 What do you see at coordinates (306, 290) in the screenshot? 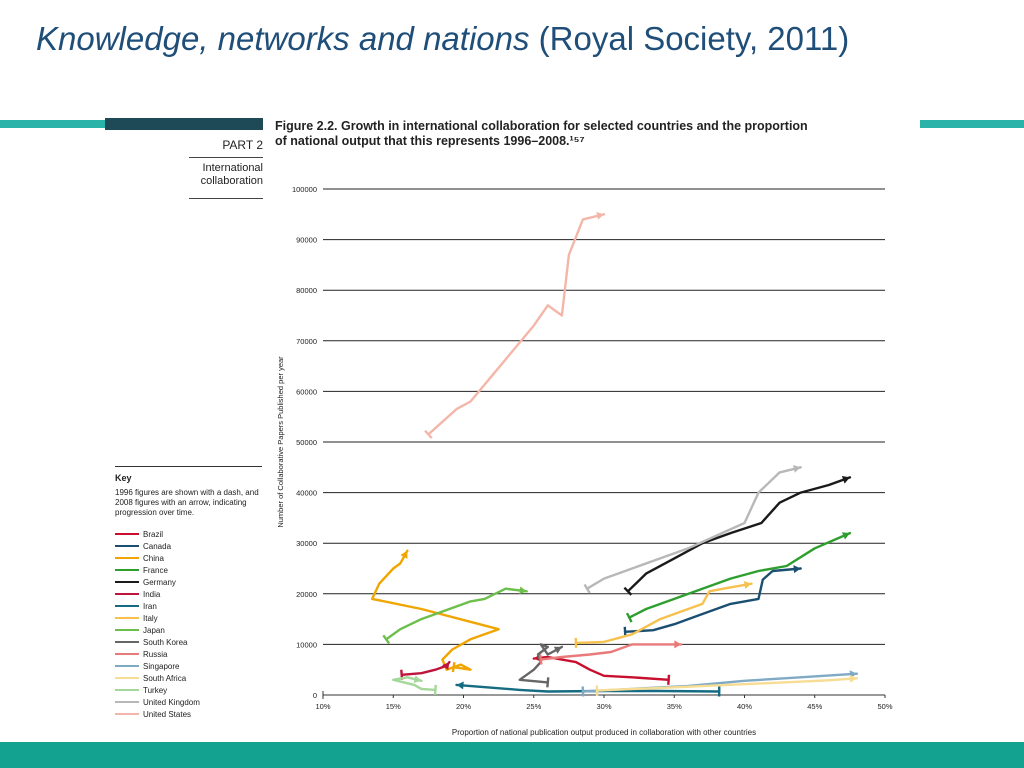
I see `y-tick-label: 80000` at bounding box center [306, 290].